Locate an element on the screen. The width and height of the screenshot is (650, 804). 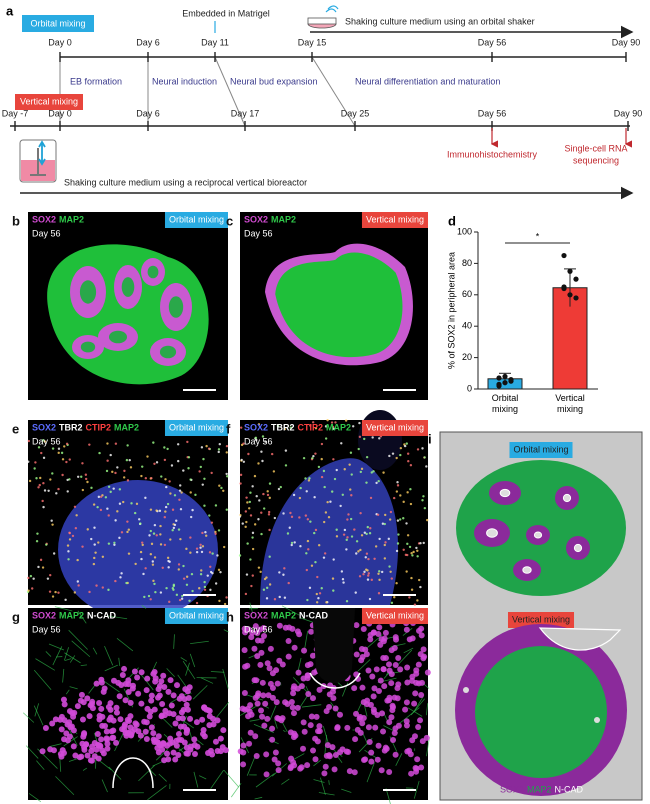
micrograph-panel: h SOX2 MAP2 N-CAD Day 56 Vertical mixing is located at coordinates (328, 703).